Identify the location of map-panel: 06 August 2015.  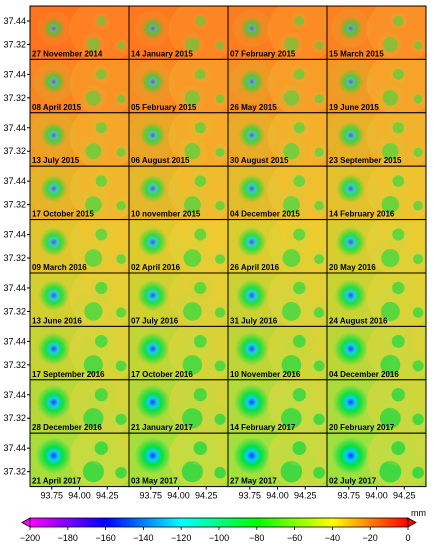
(178, 139).